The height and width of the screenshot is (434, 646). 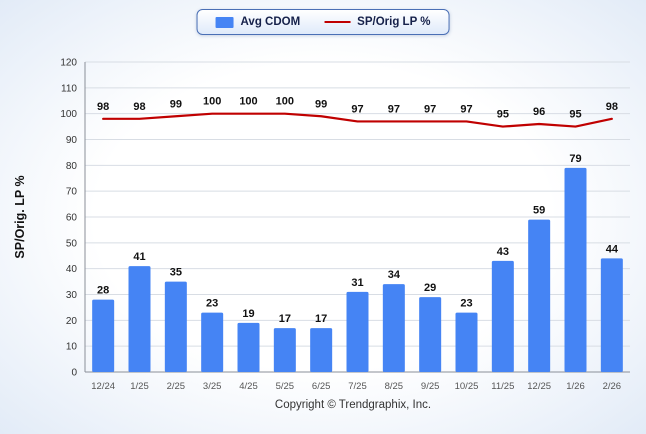 I want to click on x-tick-label: 2/25, so click(x=176, y=386).